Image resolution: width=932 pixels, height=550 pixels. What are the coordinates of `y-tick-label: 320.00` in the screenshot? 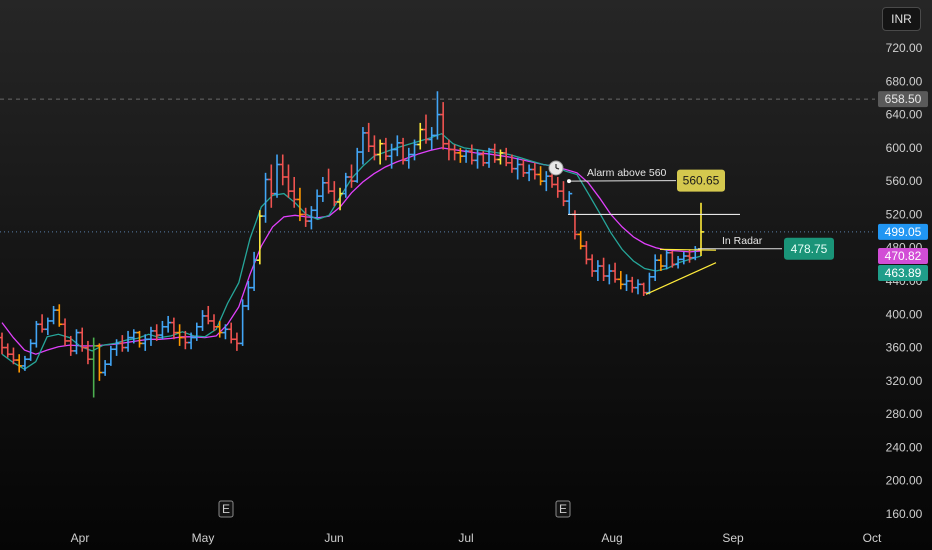 It's located at (904, 381).